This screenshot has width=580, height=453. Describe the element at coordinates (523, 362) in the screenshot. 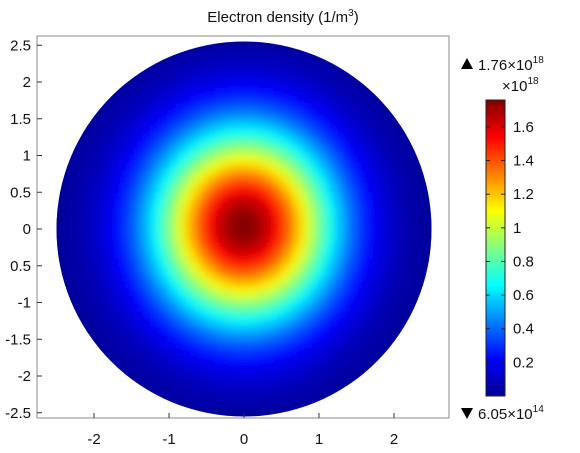

I see `colorbar-tick-label: 0.2` at that location.